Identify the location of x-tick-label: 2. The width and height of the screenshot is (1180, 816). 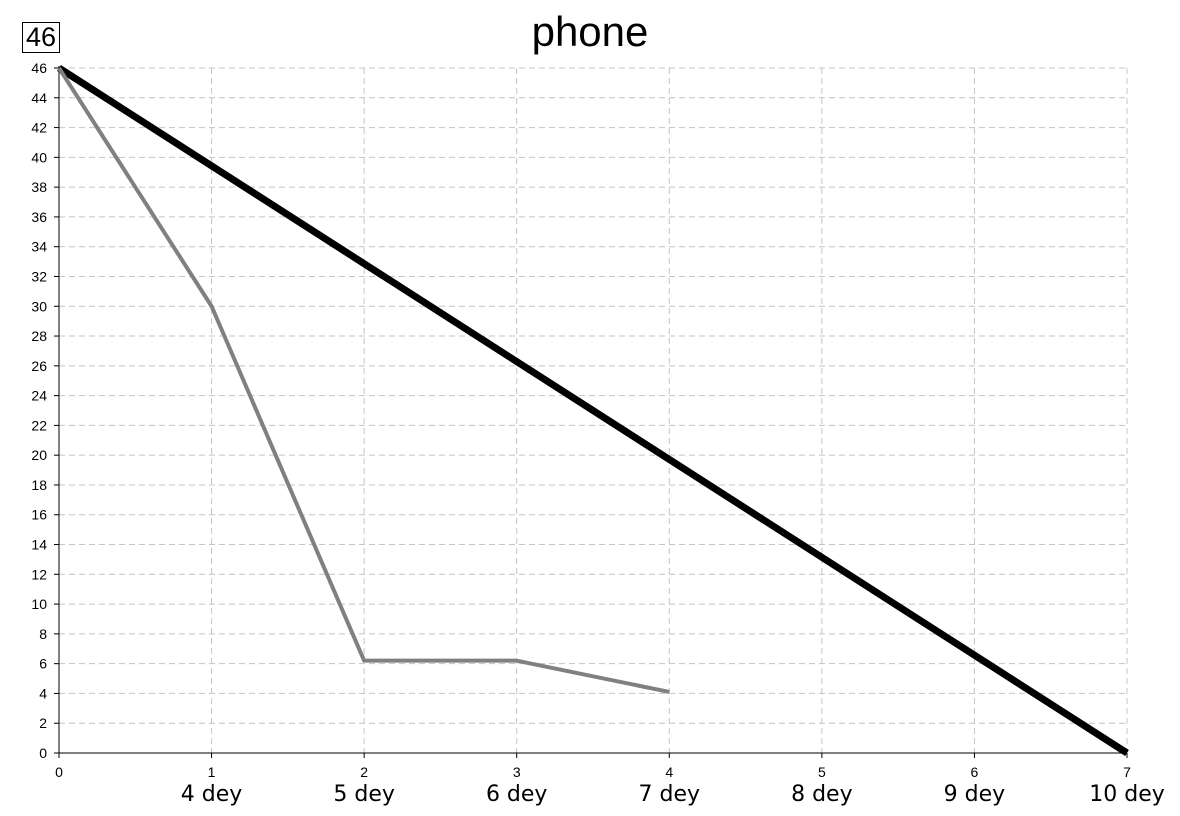
(364, 772).